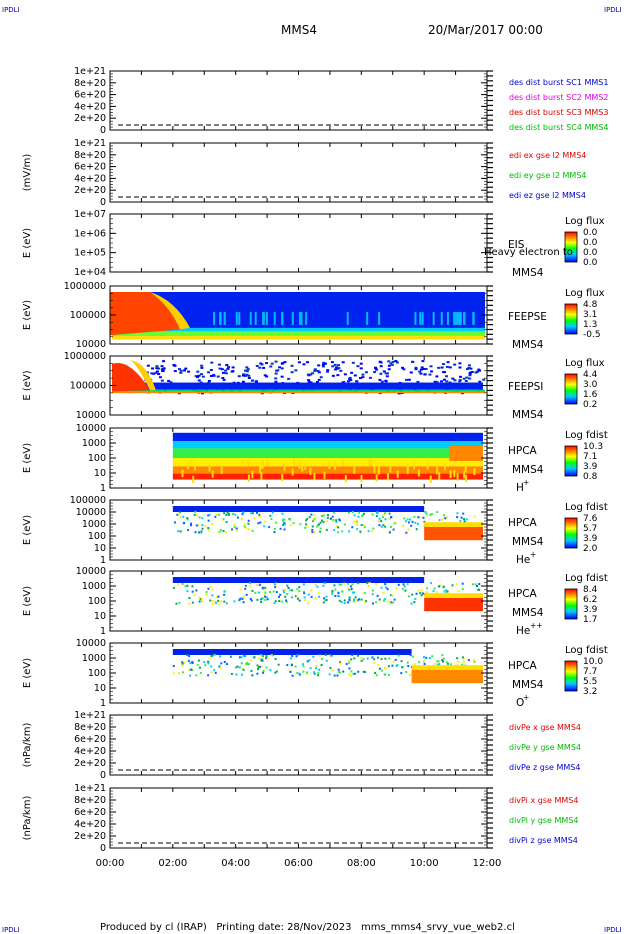 This screenshot has width=630, height=934. Describe the element at coordinates (27, 243) in the screenshot. I see `y-axis-label: E (eV)` at that location.